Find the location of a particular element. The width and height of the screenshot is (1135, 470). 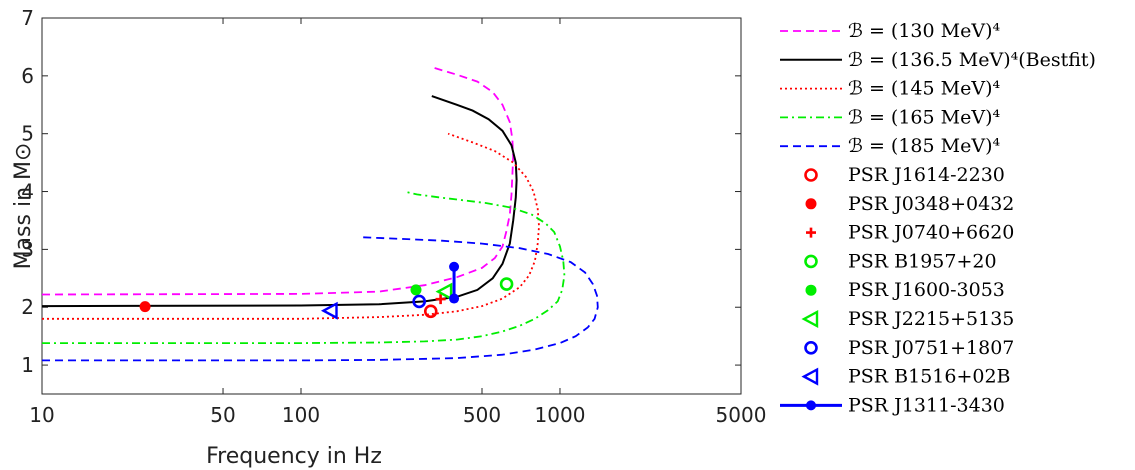

x-tick-label: 100 is located at coordinates (301, 415).